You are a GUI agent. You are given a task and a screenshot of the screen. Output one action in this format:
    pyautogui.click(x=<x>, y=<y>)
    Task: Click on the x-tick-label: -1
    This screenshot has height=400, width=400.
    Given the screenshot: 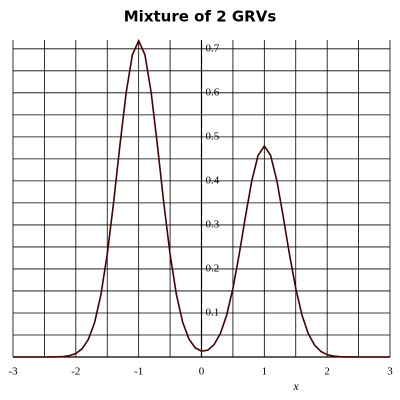 What is the action you would take?
    pyautogui.click(x=138, y=372)
    